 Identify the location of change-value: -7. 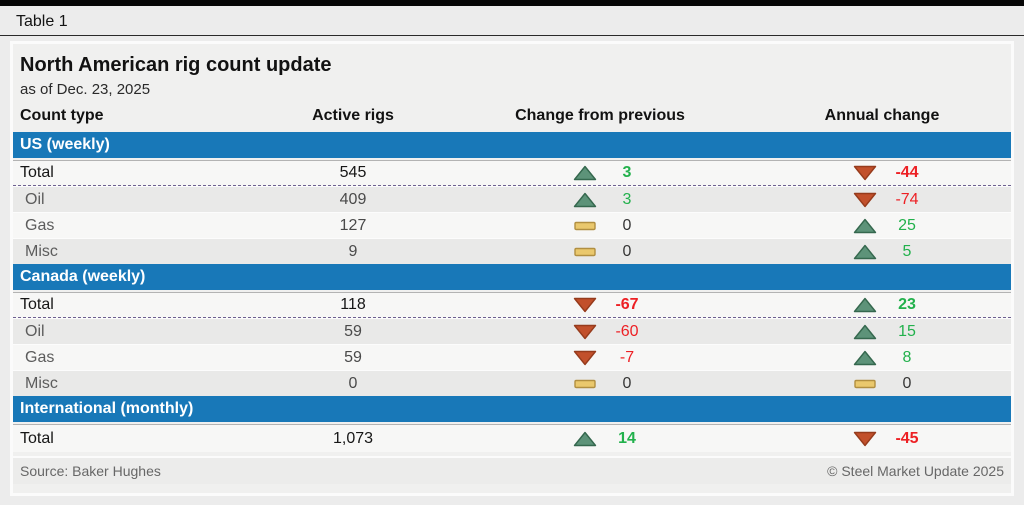
(627, 357).